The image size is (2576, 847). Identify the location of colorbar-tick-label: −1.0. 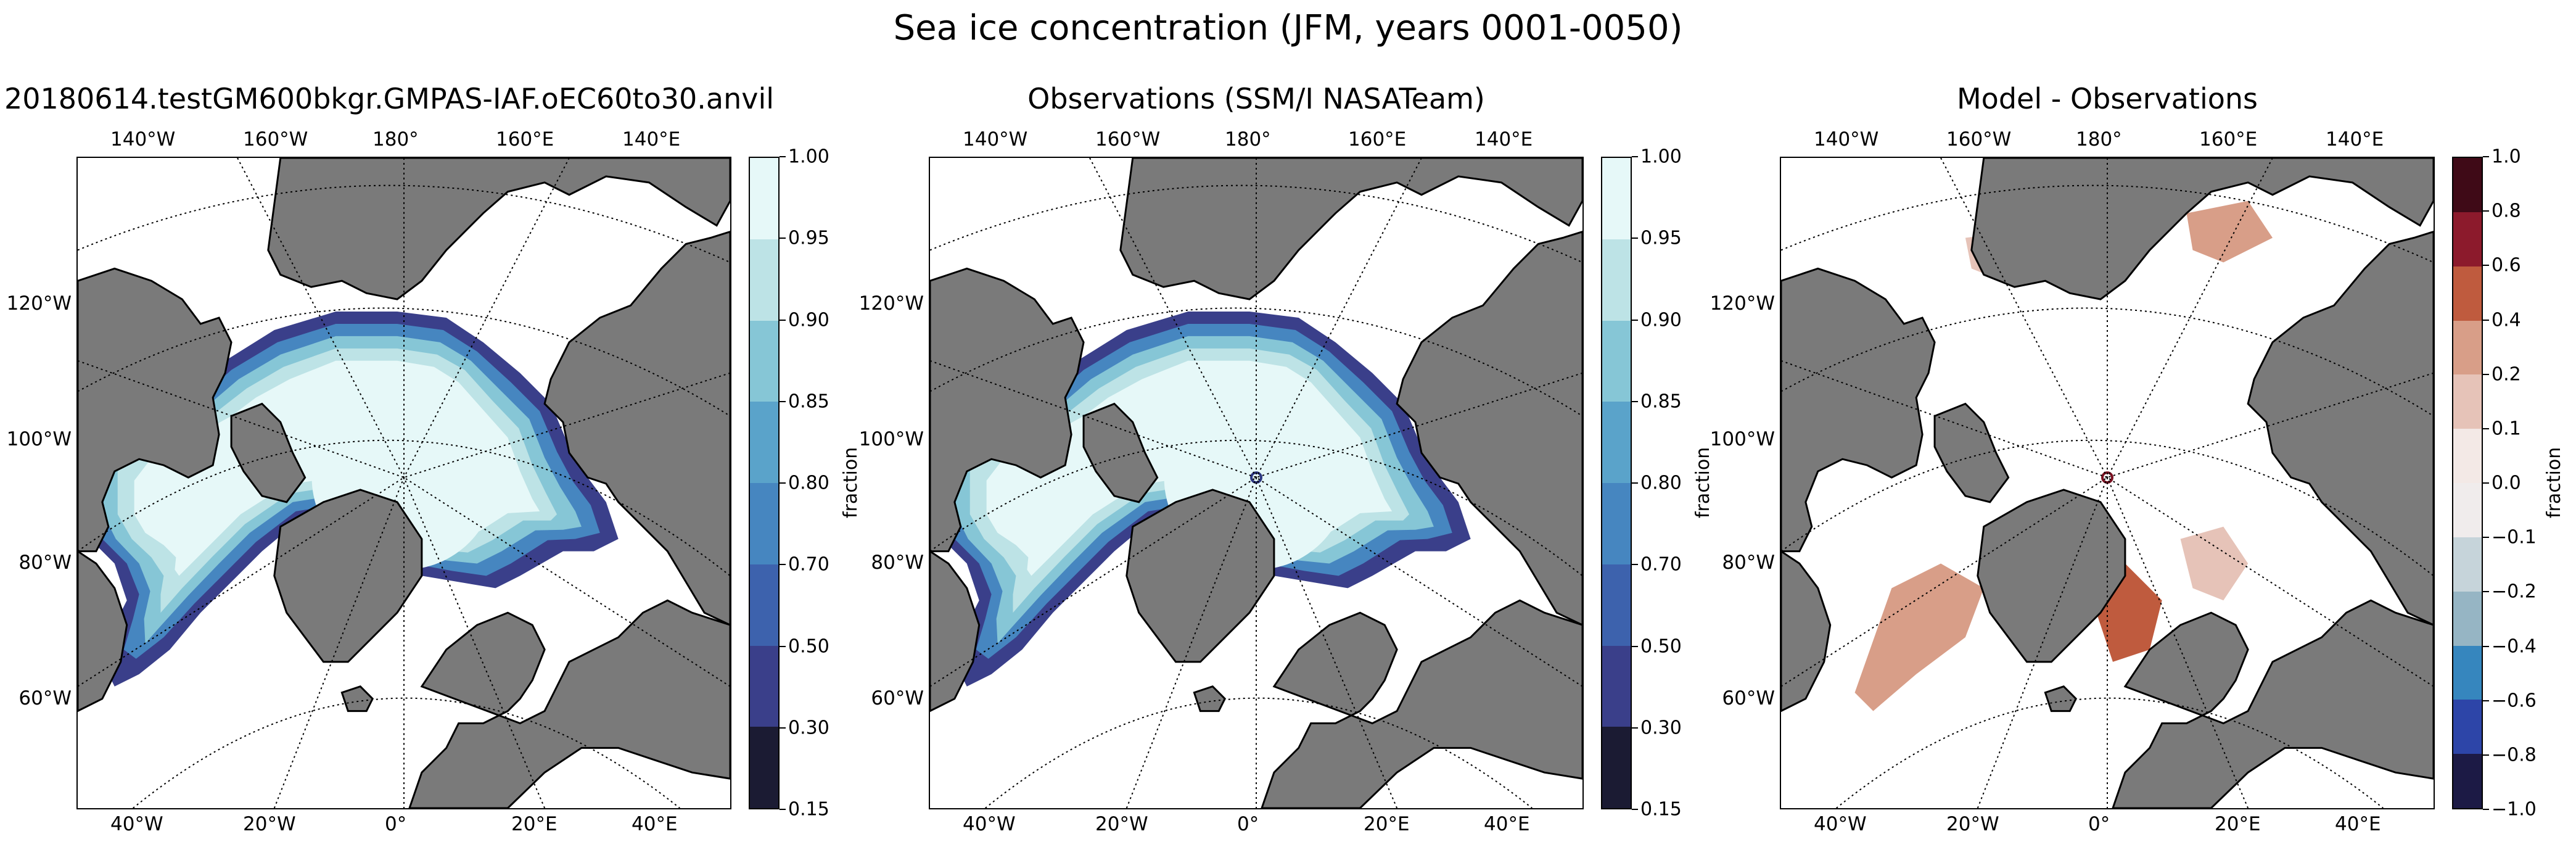
(2514, 809).